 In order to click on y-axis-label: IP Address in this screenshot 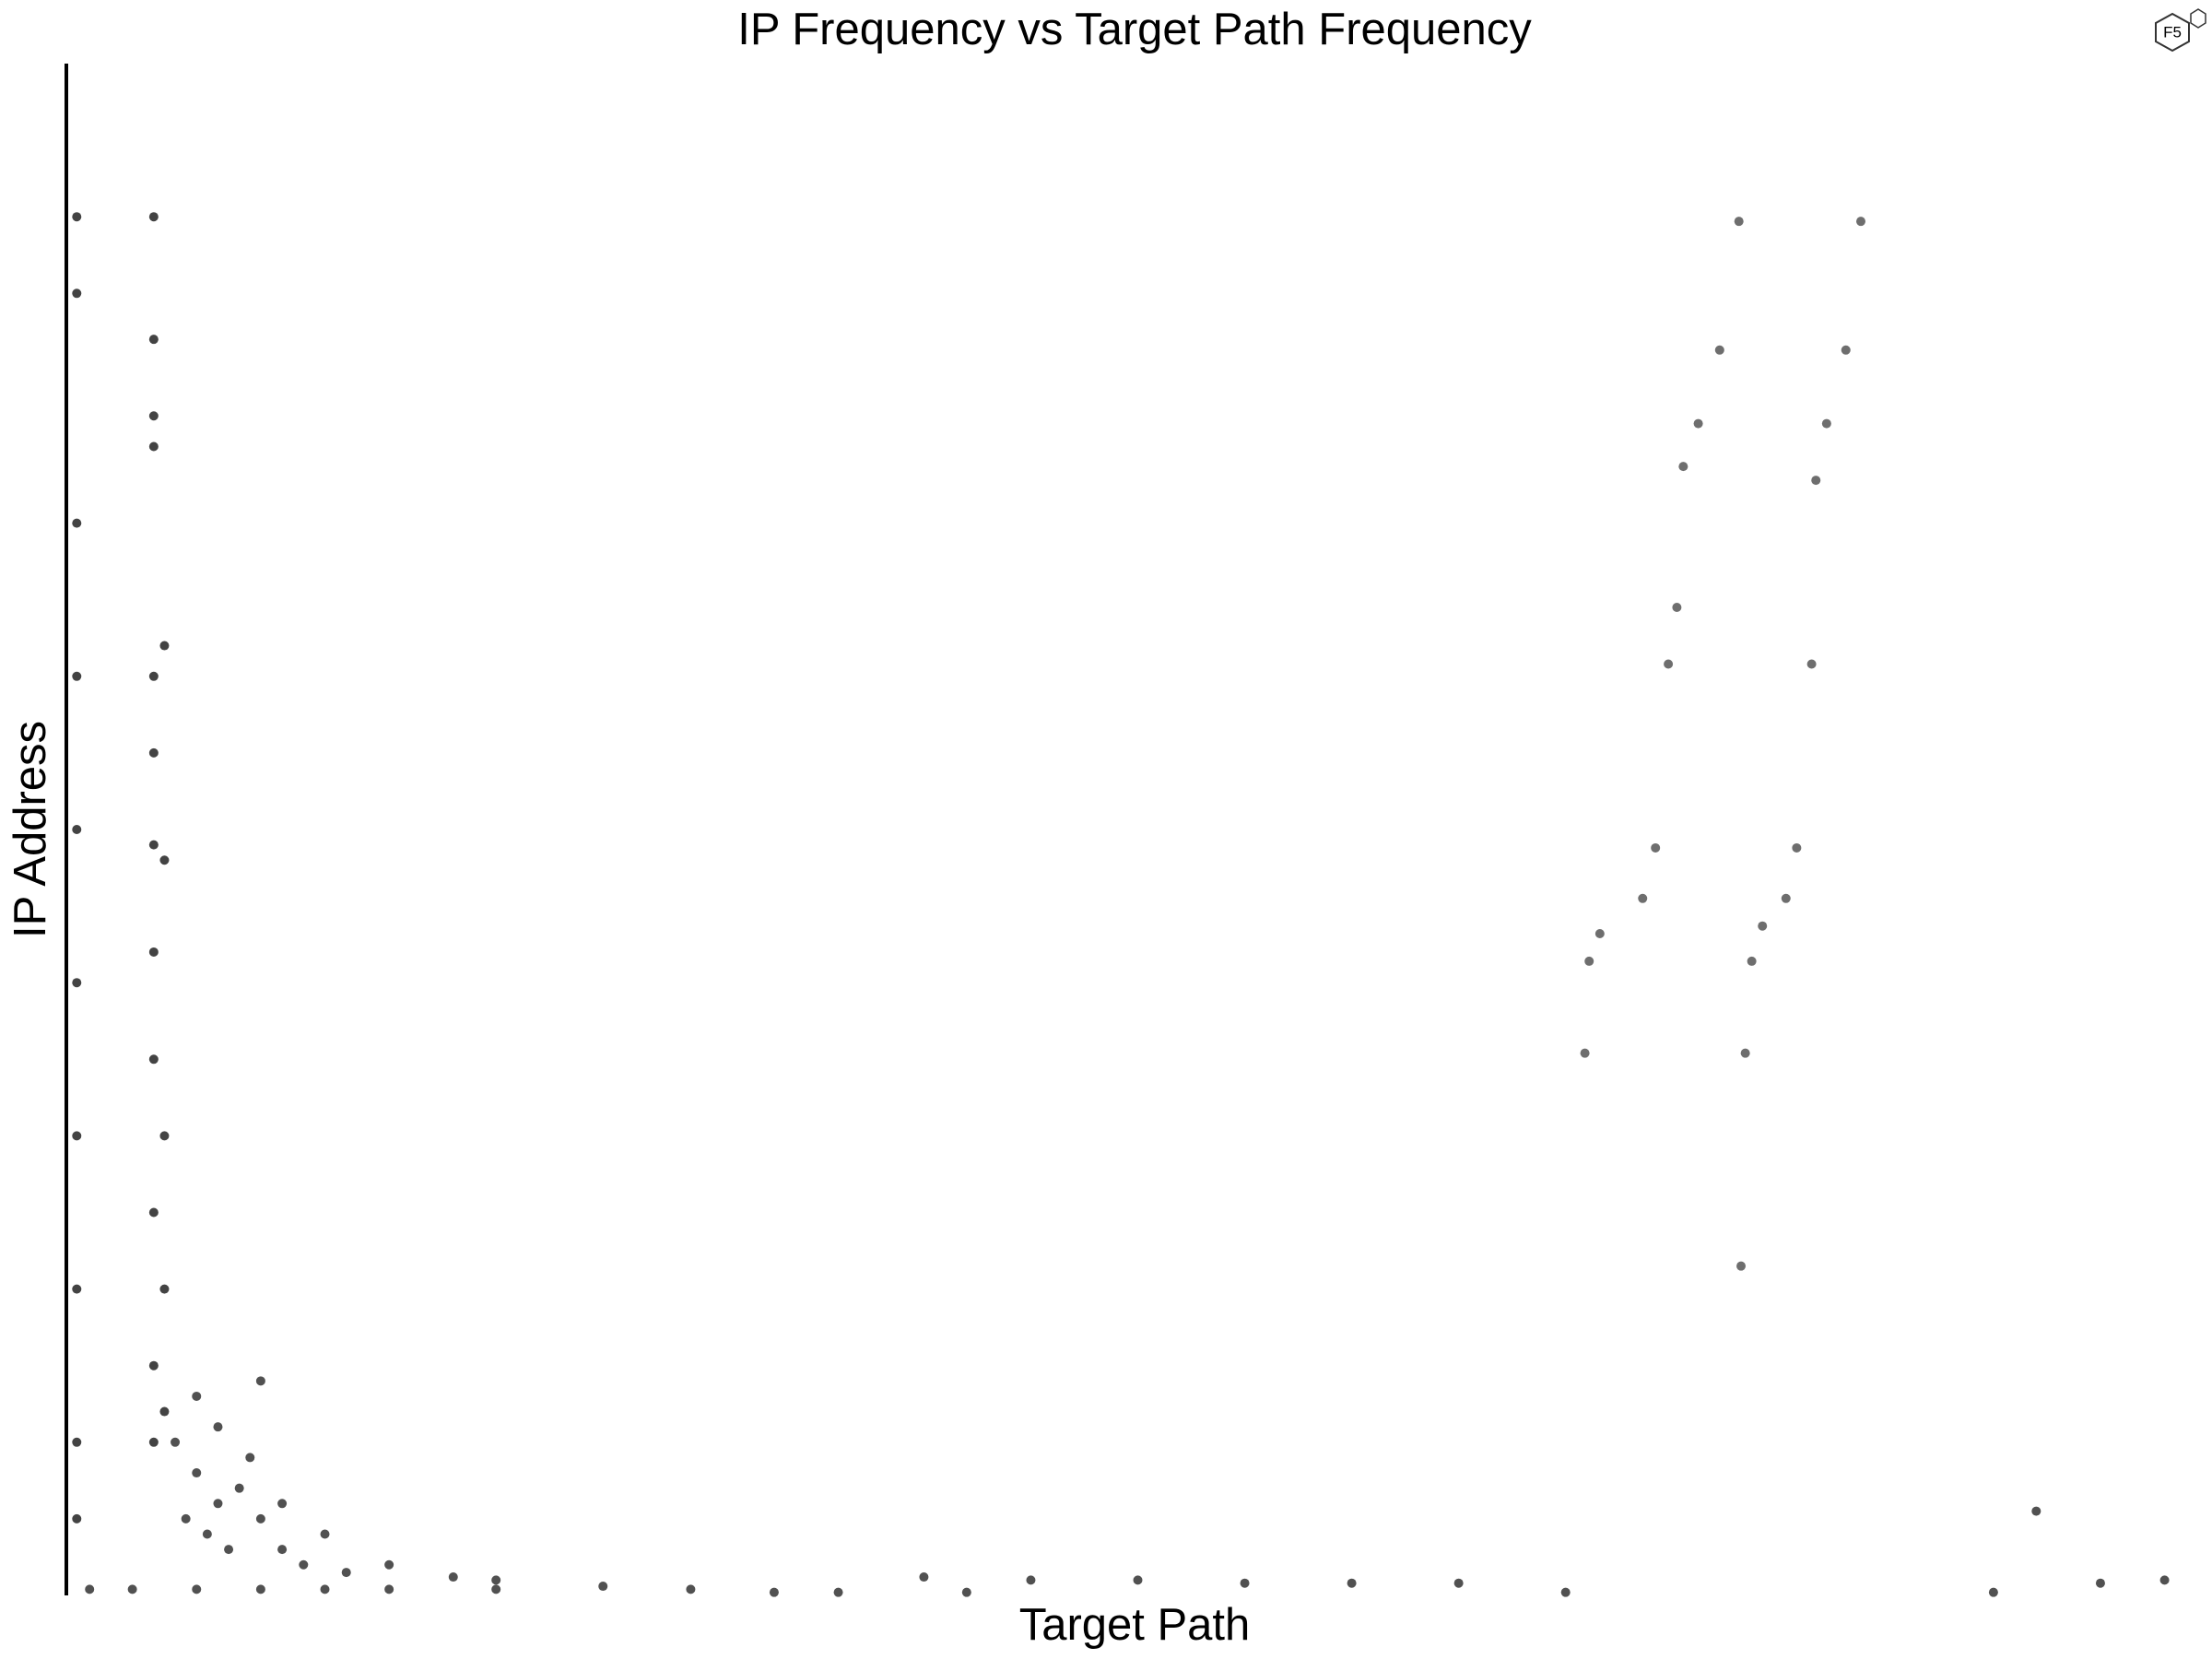, I will do `click(30, 829)`.